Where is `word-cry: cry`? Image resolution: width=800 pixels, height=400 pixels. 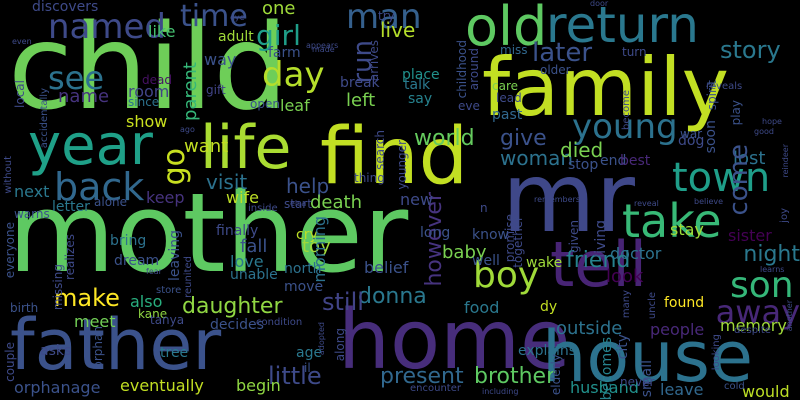
word-cry: cry is located at coordinates (307, 235).